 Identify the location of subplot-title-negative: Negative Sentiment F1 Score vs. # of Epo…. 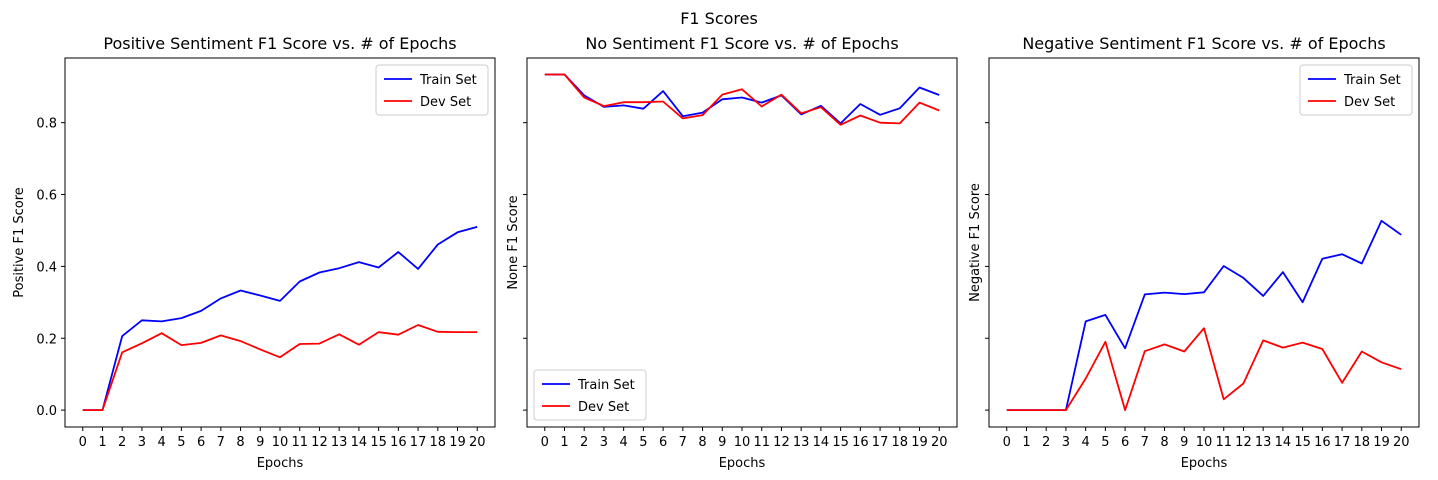
(1203, 43).